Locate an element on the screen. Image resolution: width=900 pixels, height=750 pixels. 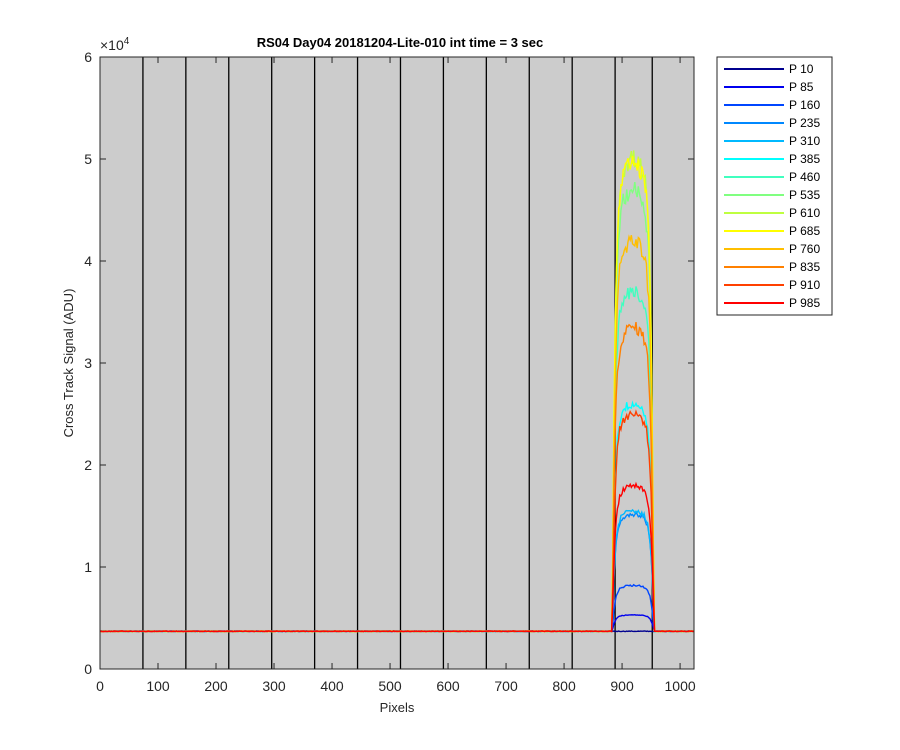
y-tick-label: 4 is located at coordinates (88, 261).